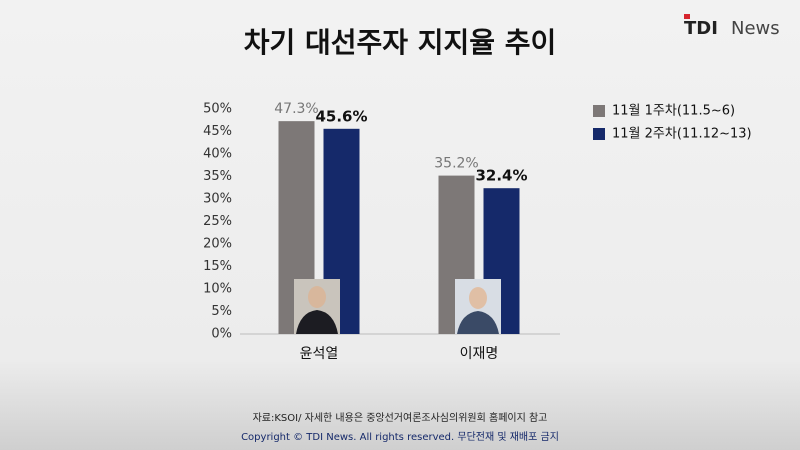 This screenshot has height=450, width=800. Describe the element at coordinates (400, 42) in the screenshot. I see `chart-title: 차기 대선주자 지지율 추이` at that location.